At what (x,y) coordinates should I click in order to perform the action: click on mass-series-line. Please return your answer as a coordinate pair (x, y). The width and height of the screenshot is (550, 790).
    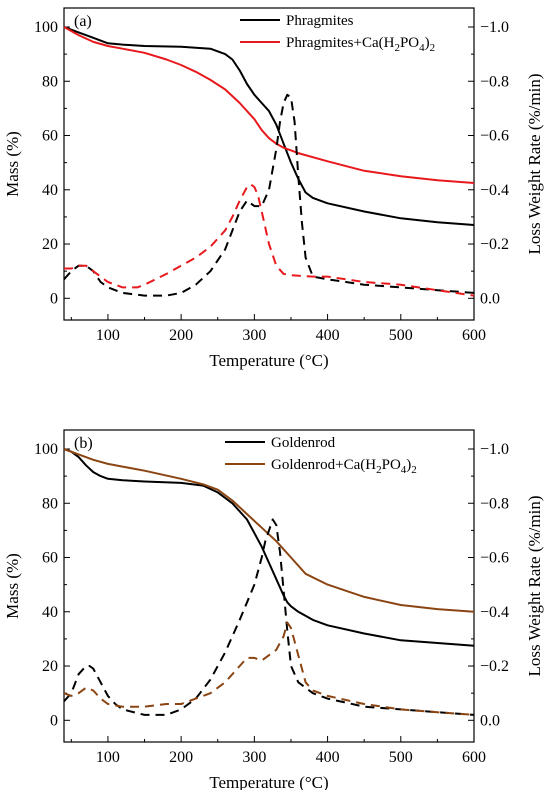
    Looking at the image, I should click on (269, 105).